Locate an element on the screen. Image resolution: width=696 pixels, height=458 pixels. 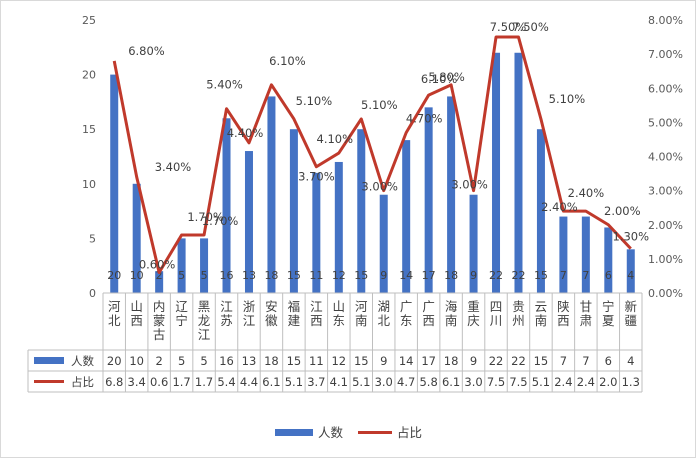
table-legend-label: 占比 is located at coordinates (82, 382).